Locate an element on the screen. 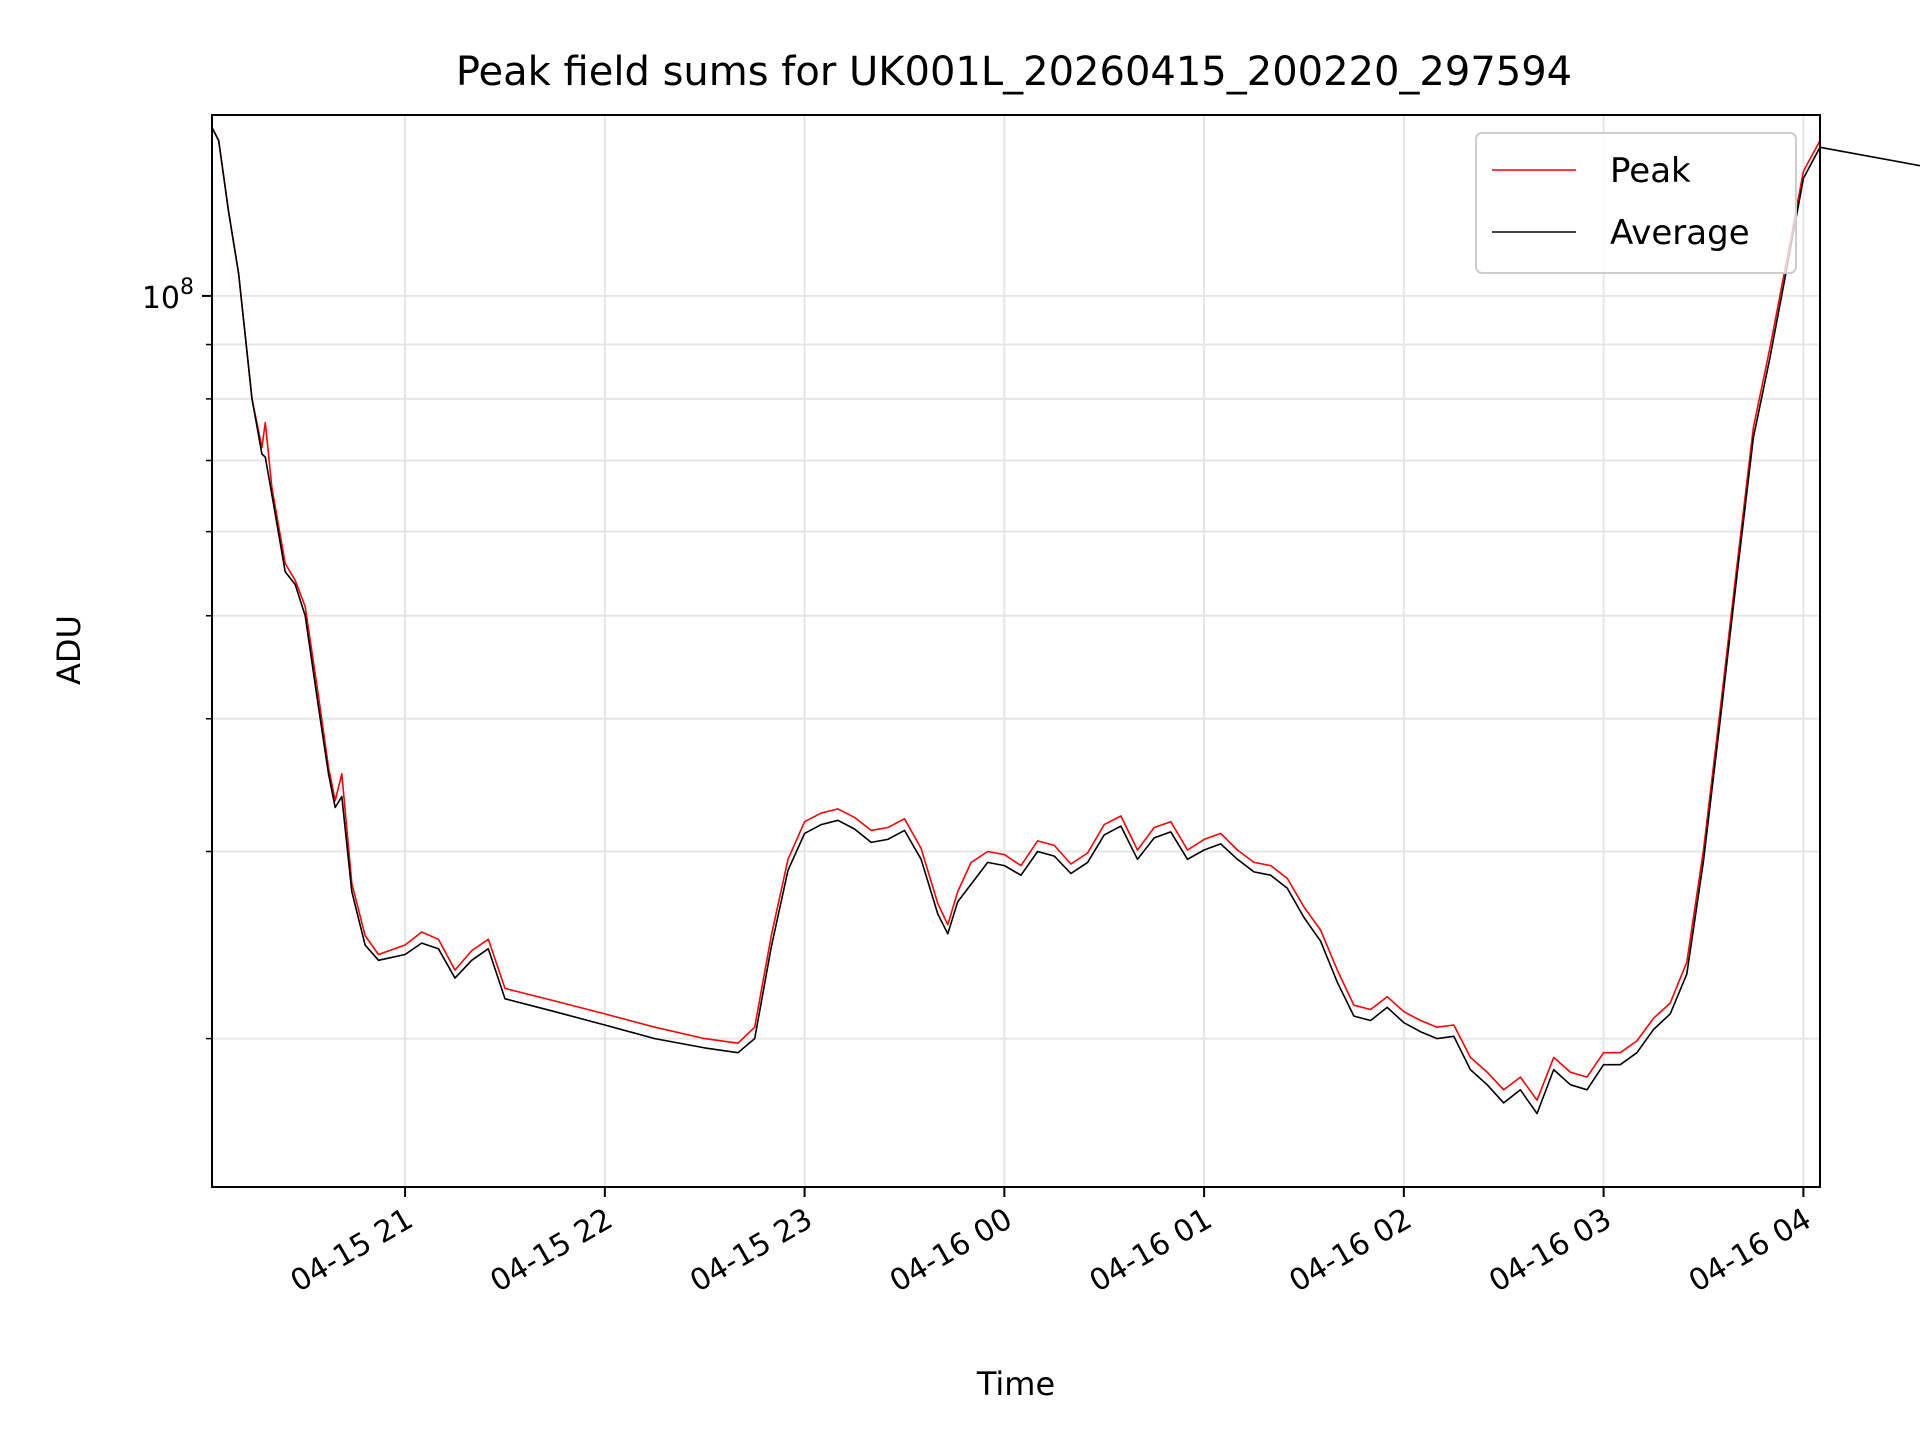  y-axis-ticks: 108 is located at coordinates (177, 657).